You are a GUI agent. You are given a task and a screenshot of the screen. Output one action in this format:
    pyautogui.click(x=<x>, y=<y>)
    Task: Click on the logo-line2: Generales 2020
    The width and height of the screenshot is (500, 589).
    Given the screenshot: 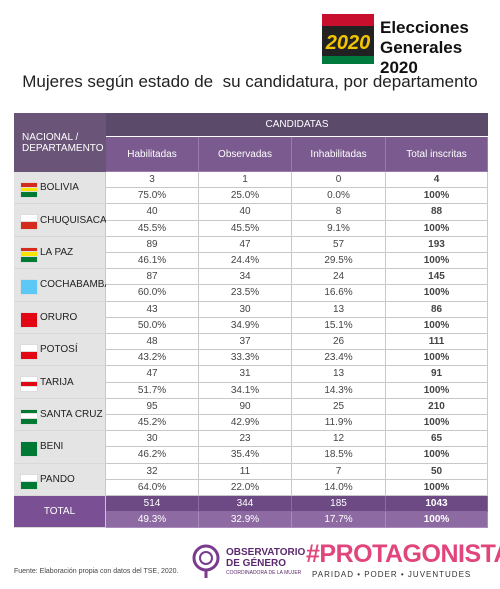 What is the action you would take?
    pyautogui.click(x=421, y=57)
    